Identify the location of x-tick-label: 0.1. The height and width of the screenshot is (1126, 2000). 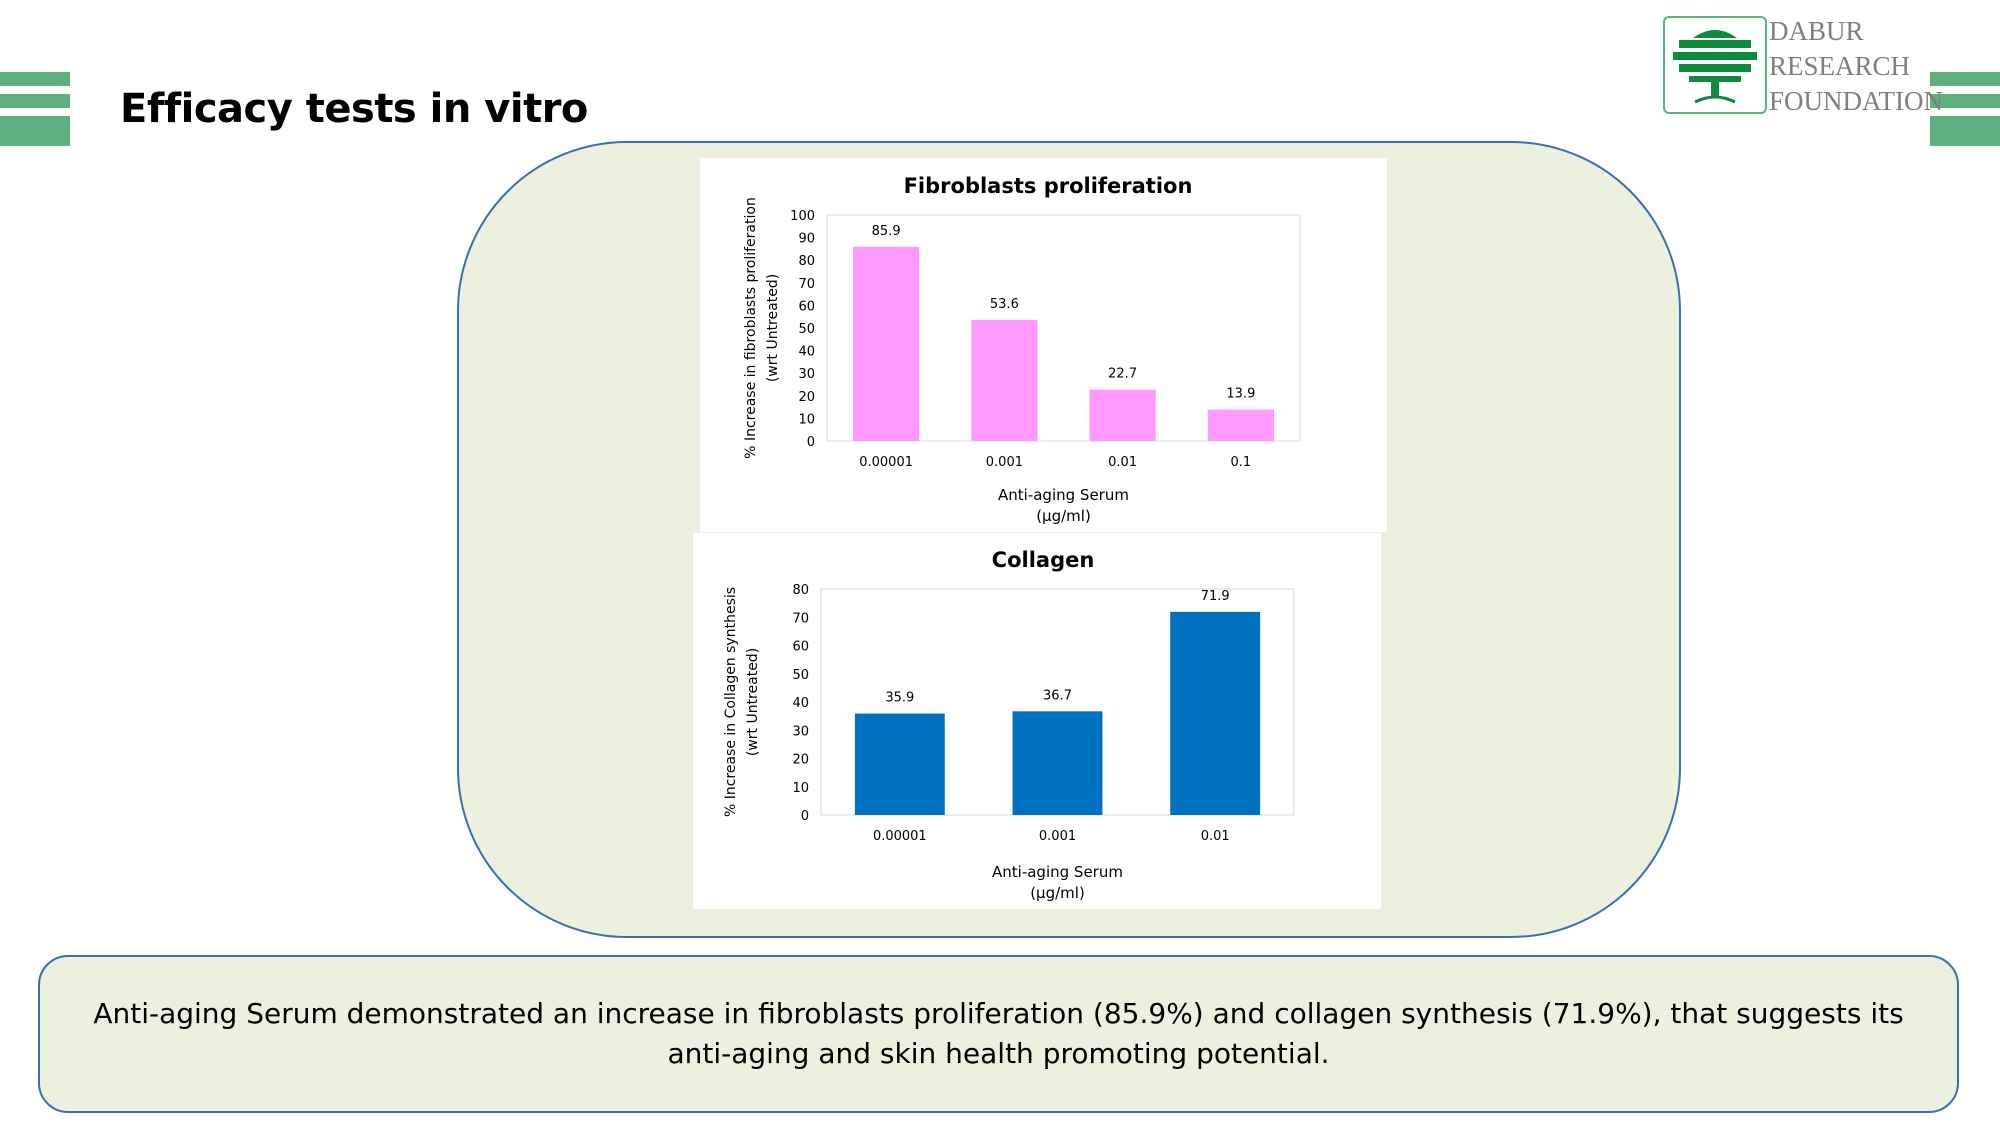
(1241, 462).